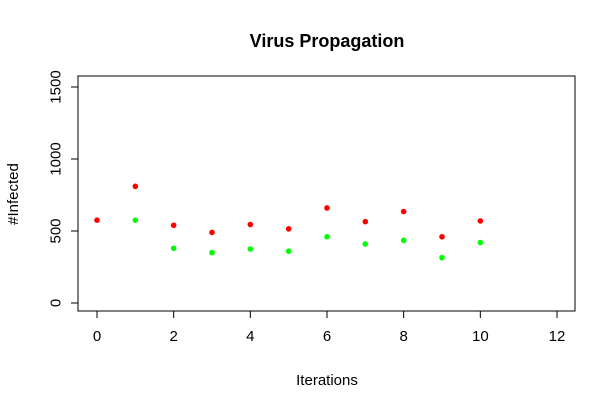  What do you see at coordinates (56, 303) in the screenshot?
I see `y-tick-label: 0` at bounding box center [56, 303].